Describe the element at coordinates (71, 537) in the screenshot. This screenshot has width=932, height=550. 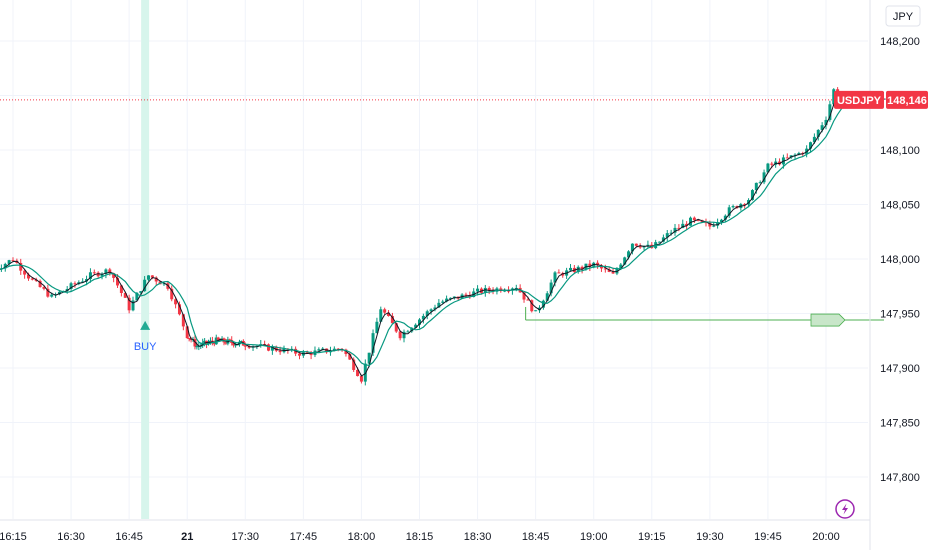
I see `x-tick-label: 16:30` at that location.